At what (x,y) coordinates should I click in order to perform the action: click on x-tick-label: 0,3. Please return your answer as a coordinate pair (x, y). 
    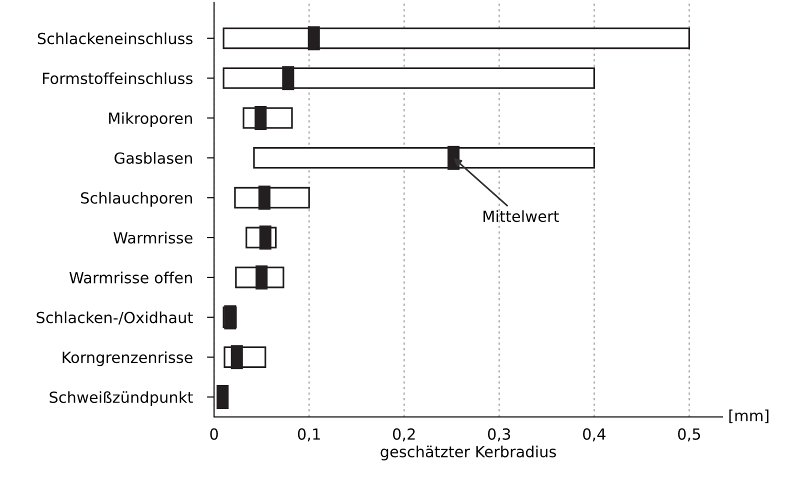
    Looking at the image, I should click on (499, 435).